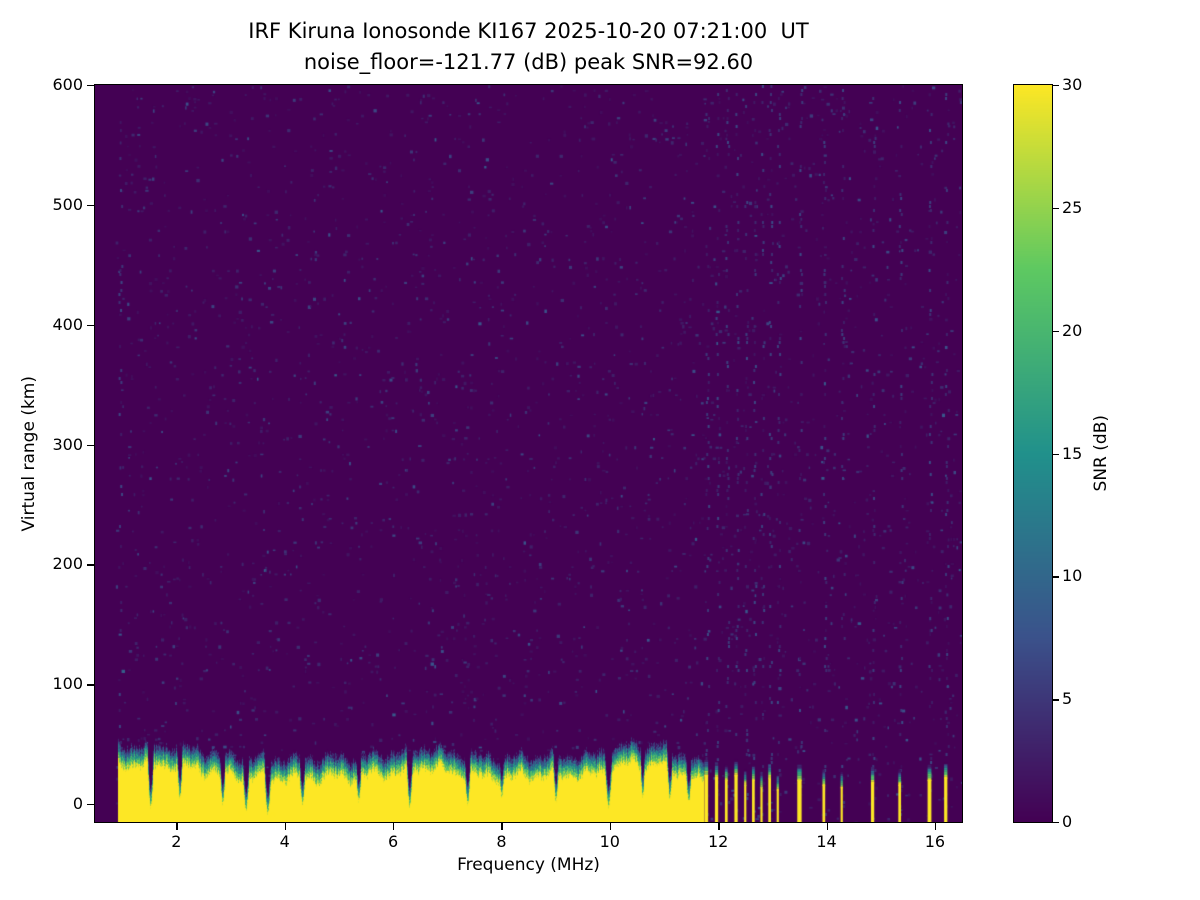 Image resolution: width=1200 pixels, height=900 pixels. Describe the element at coordinates (1033, 453) in the screenshot. I see `colorbar` at that location.